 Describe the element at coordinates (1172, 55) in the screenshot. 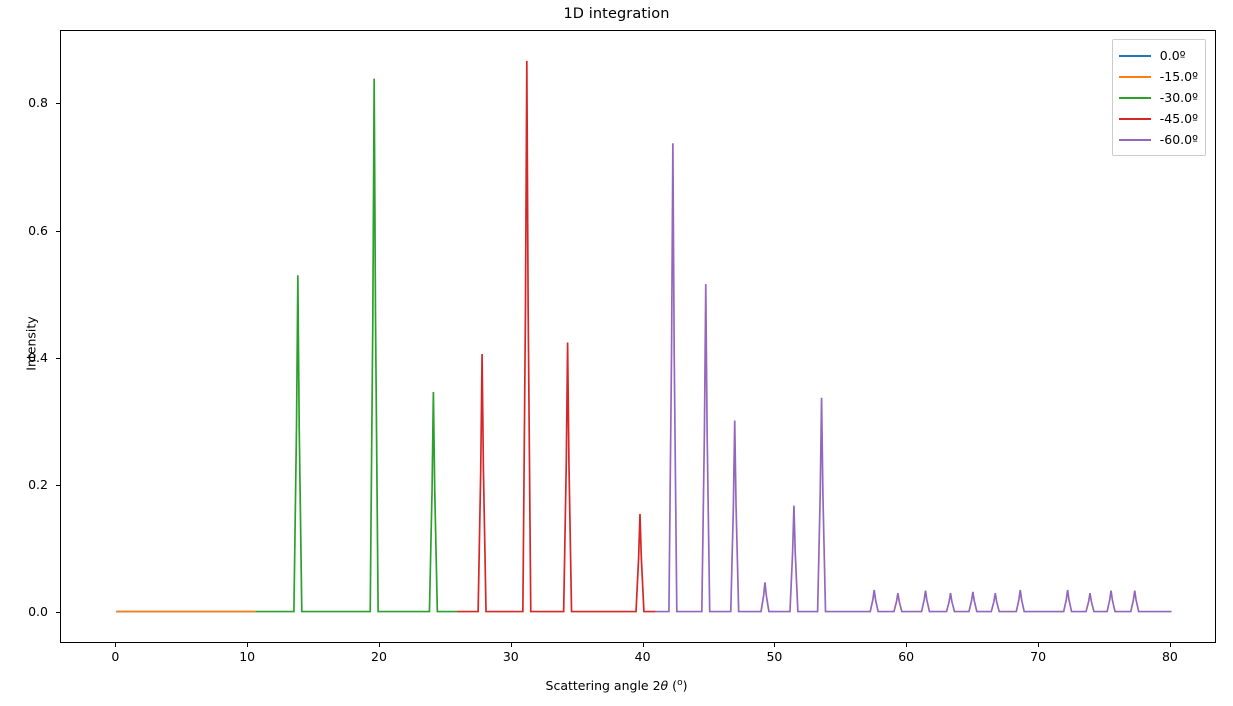

I see `legend-label-0: 0.0º` at that location.